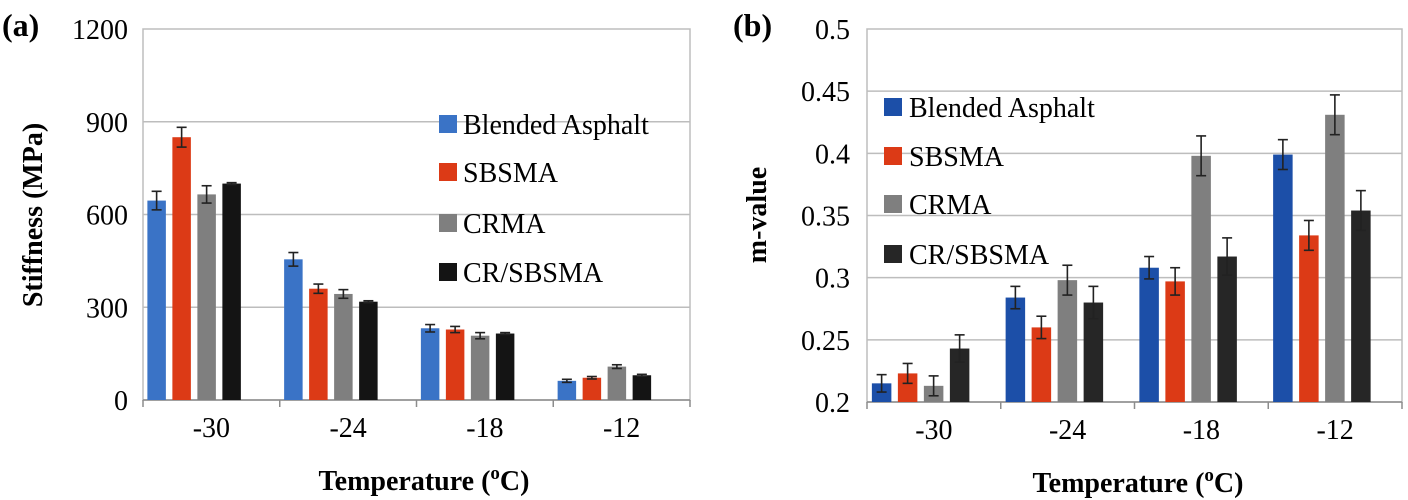 This screenshot has height=500, width=1408. I want to click on y-tick-label: 900, so click(107, 123).